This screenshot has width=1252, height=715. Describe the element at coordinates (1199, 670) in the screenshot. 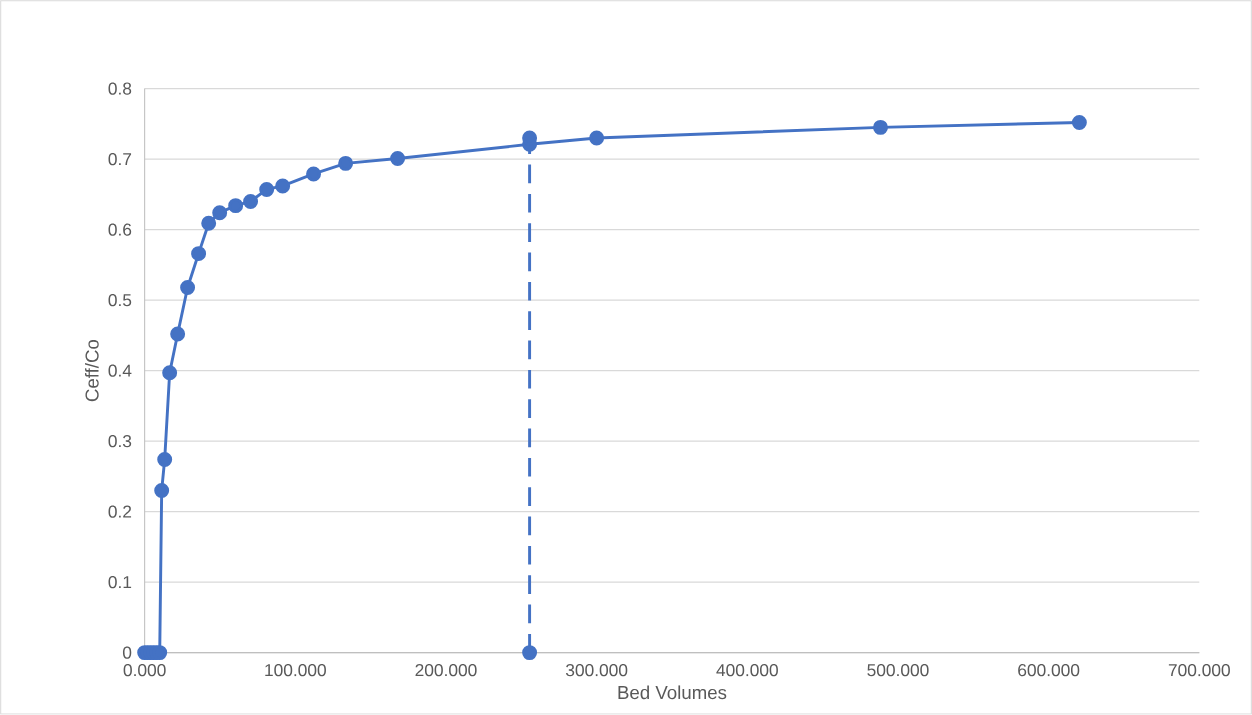

I see `x-tick-label: 700.000` at that location.